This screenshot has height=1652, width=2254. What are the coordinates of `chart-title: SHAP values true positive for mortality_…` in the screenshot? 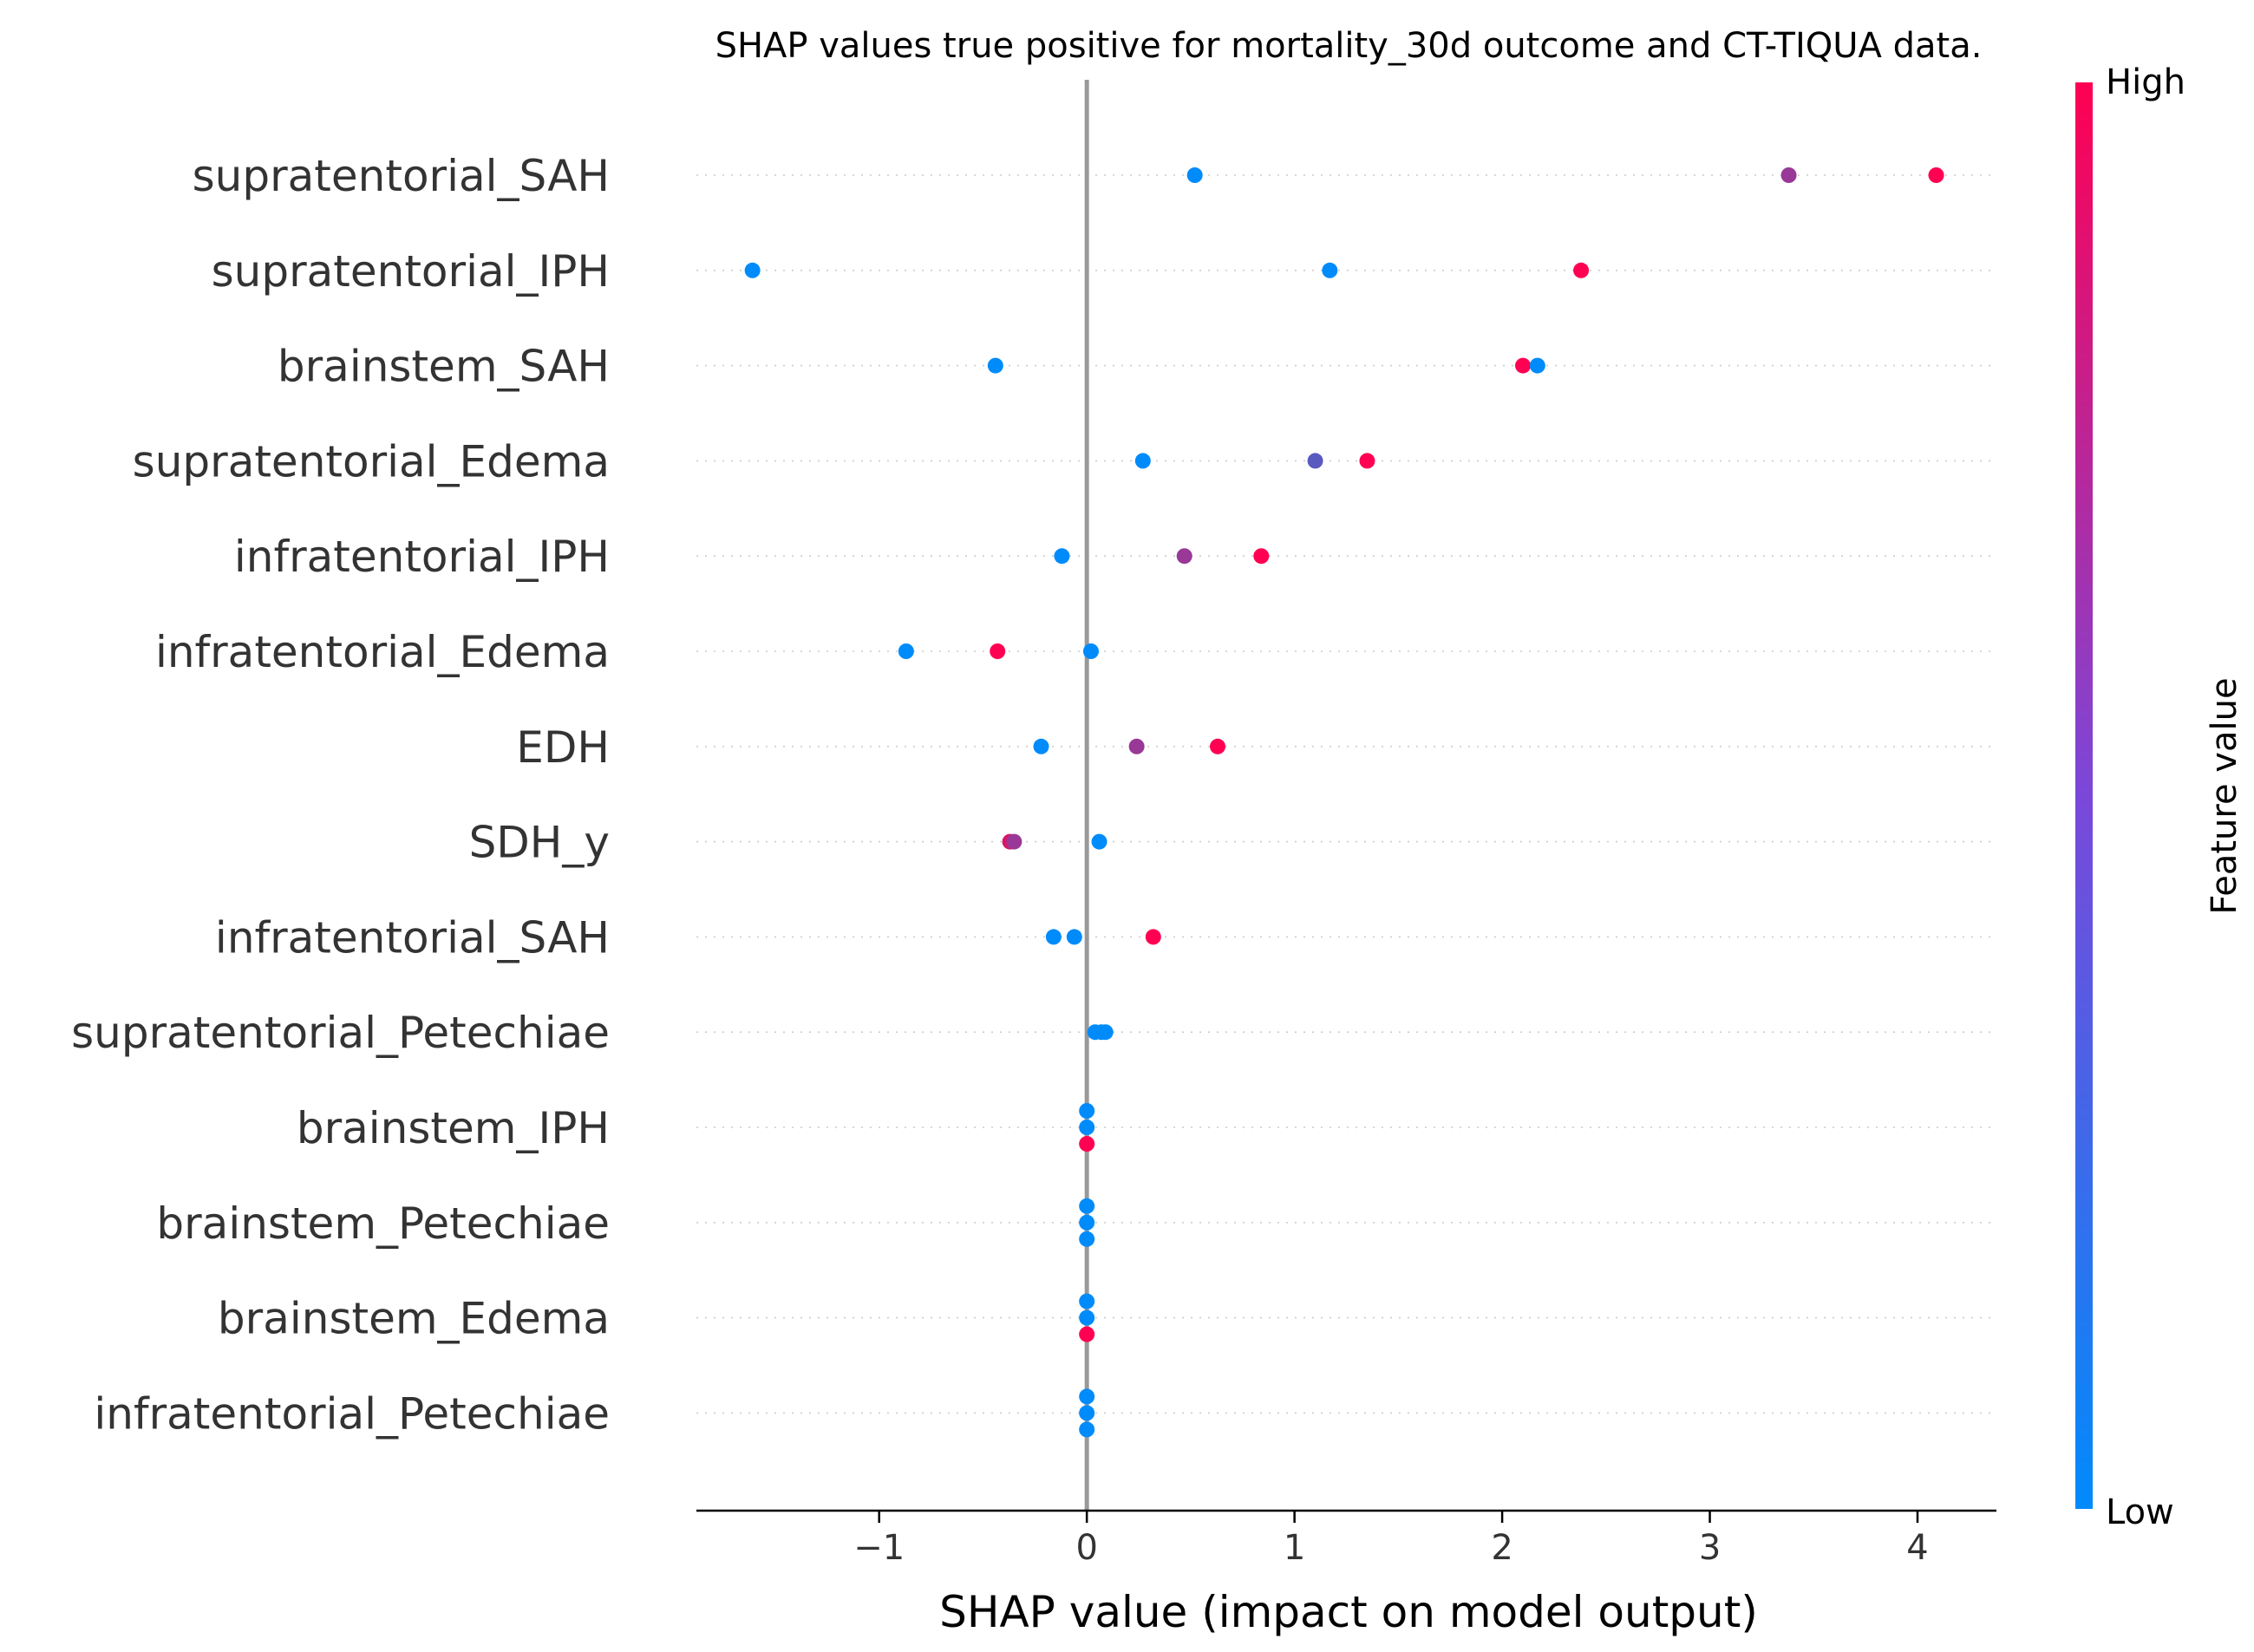 It's located at (1349, 46).